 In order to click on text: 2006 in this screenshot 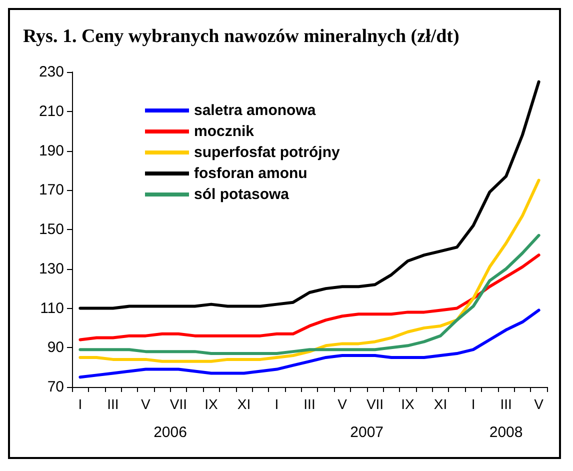, I will do `click(170, 432)`.